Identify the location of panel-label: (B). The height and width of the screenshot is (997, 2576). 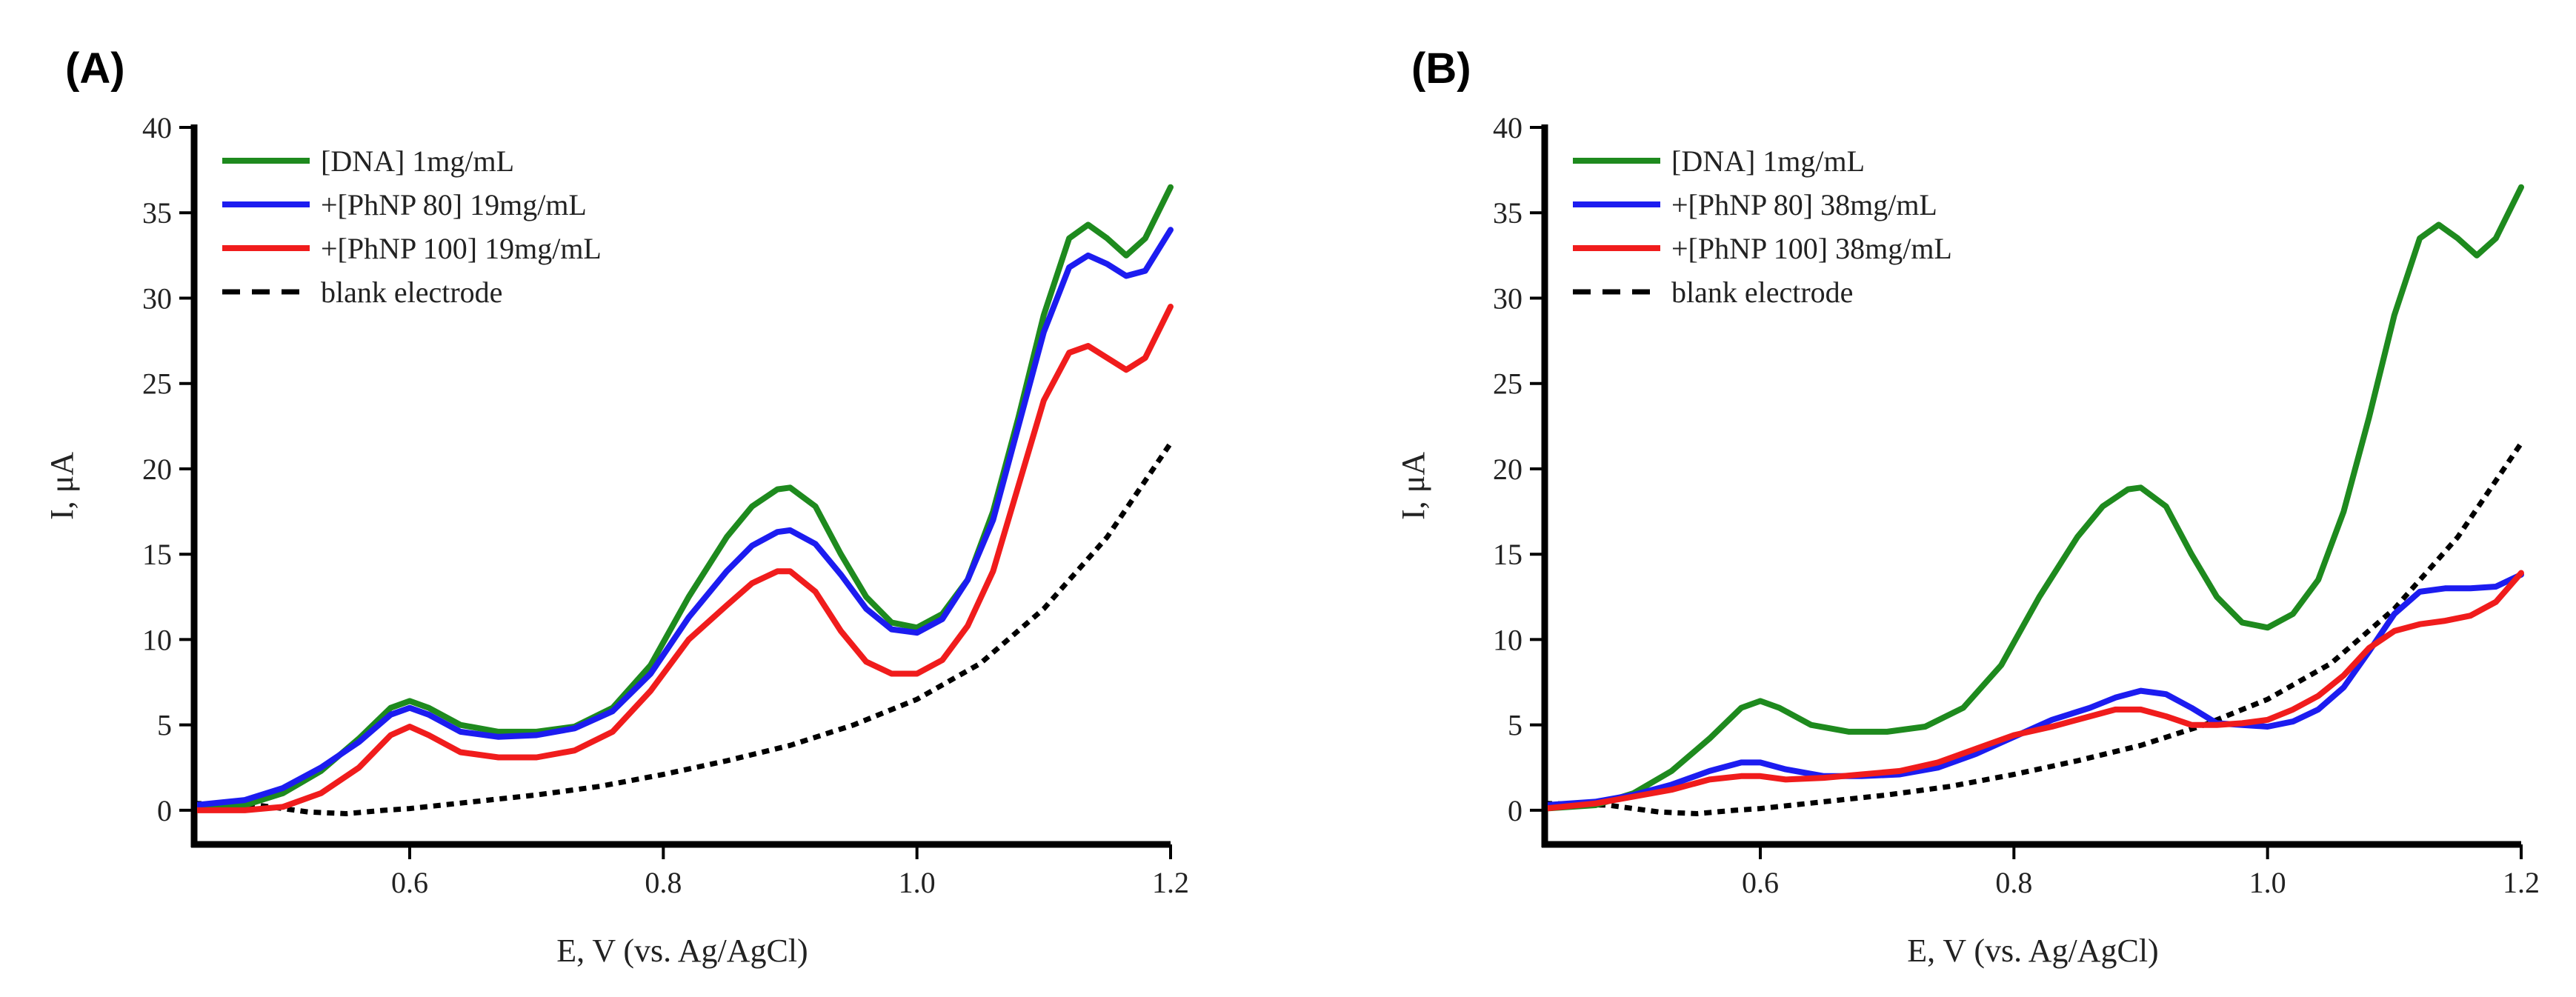
(1441, 68).